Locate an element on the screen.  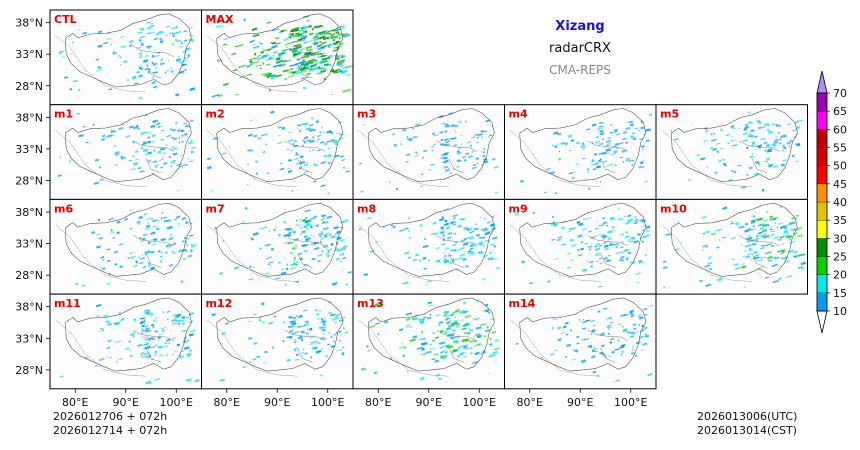
colorbar-tick-label: 25 is located at coordinates (840, 257).